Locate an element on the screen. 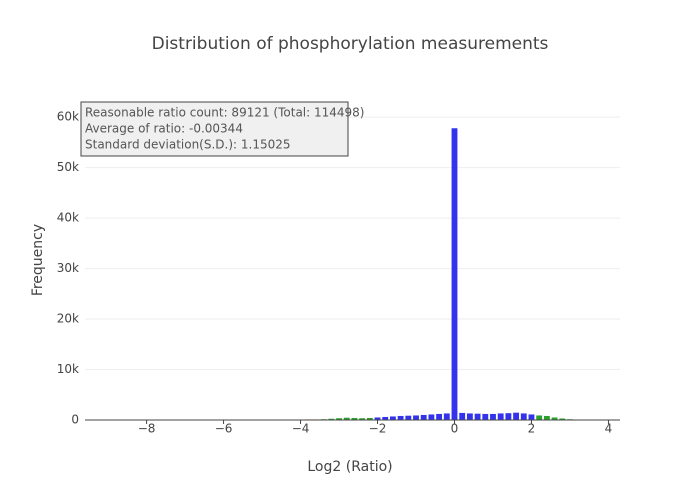 The height and width of the screenshot is (500, 700). y-tick-label: 40k is located at coordinates (68, 218).